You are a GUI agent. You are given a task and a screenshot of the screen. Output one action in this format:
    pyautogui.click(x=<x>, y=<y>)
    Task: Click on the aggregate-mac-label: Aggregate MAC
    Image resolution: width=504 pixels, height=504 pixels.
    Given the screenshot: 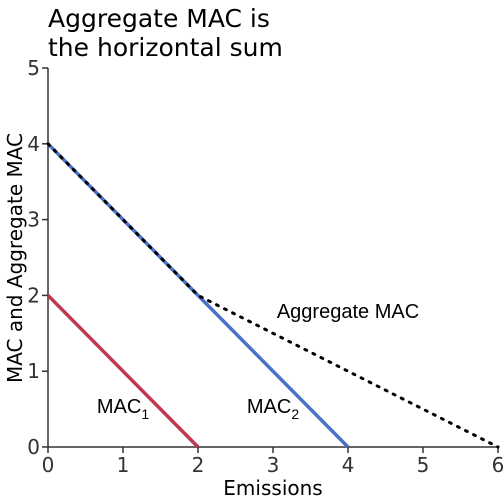 What is the action you would take?
    pyautogui.click(x=348, y=312)
    